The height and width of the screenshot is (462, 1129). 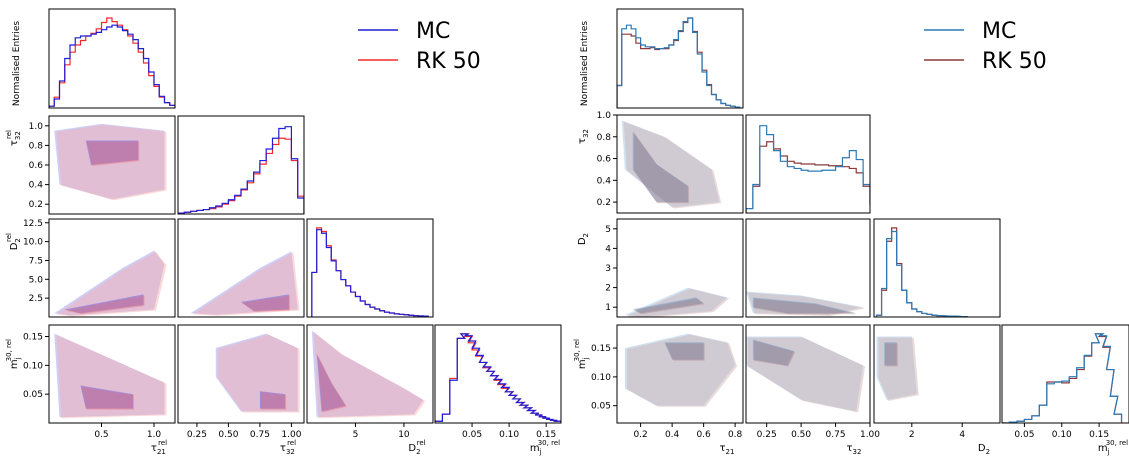 I want to click on x-axis-label-D2: D2, so click(x=984, y=449).